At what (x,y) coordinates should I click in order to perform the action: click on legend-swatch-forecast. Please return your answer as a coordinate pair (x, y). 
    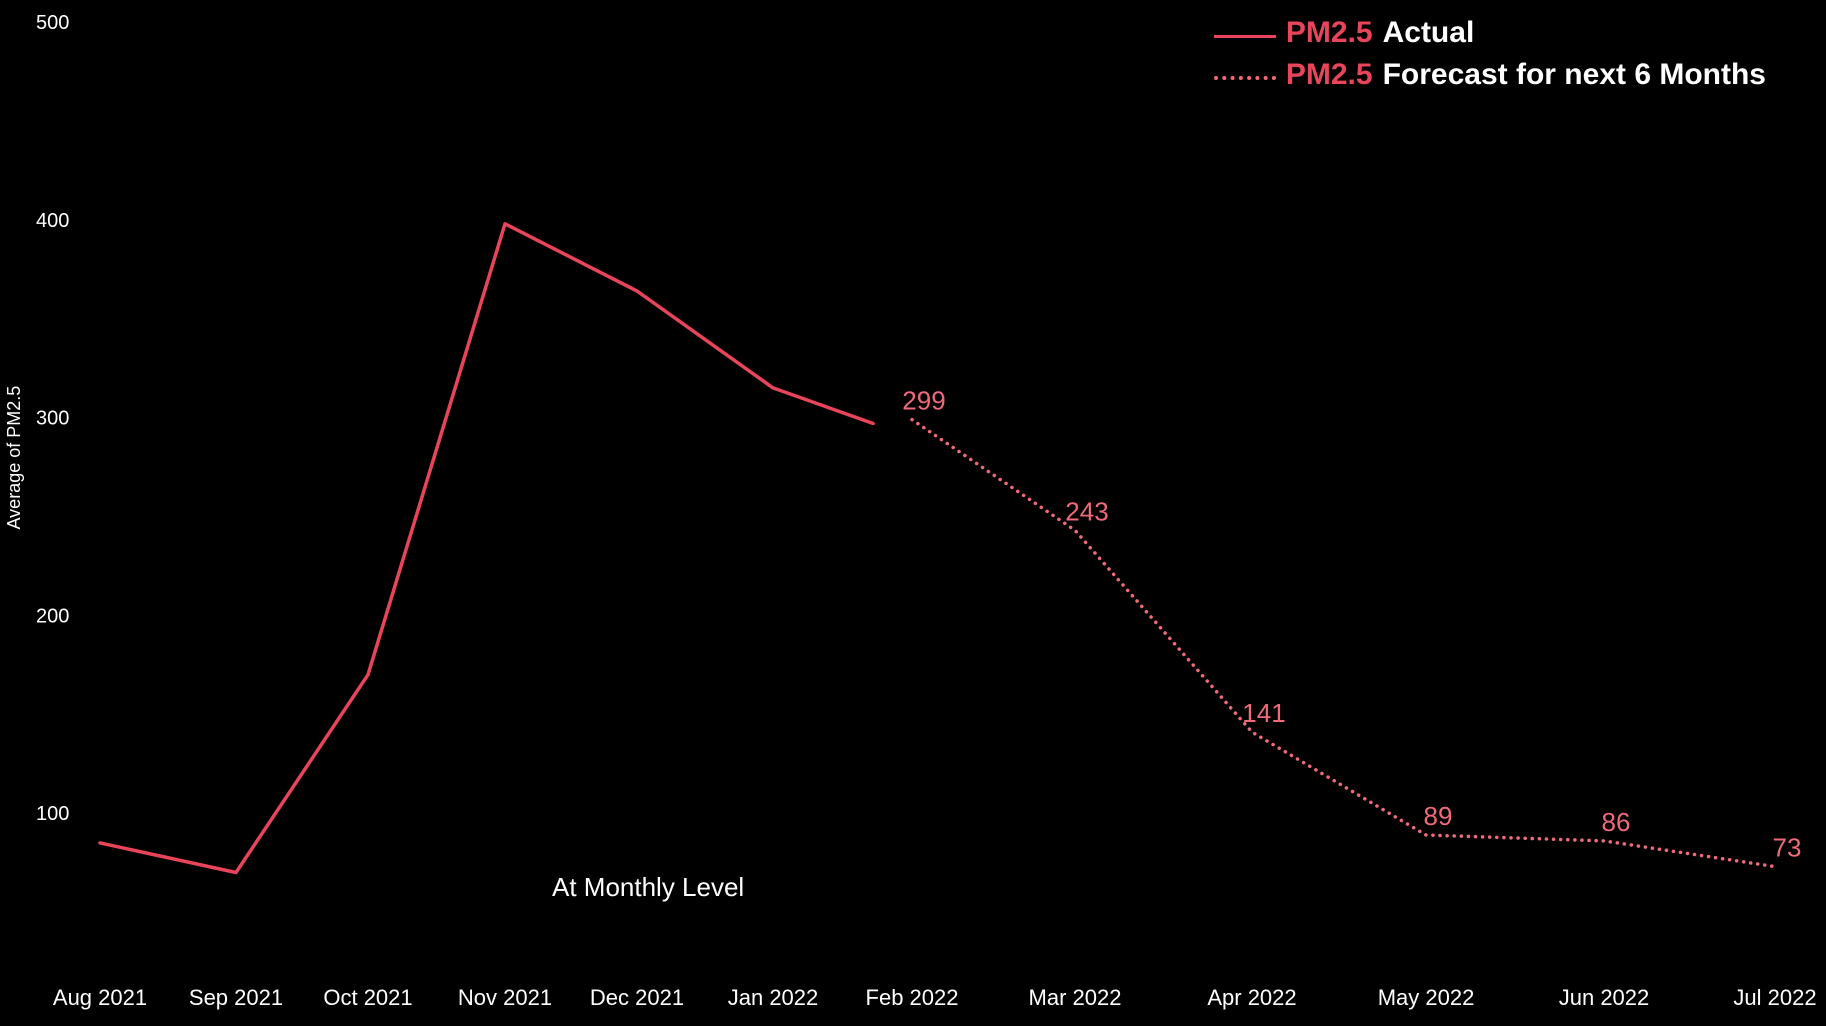
    Looking at the image, I should click on (1244, 78).